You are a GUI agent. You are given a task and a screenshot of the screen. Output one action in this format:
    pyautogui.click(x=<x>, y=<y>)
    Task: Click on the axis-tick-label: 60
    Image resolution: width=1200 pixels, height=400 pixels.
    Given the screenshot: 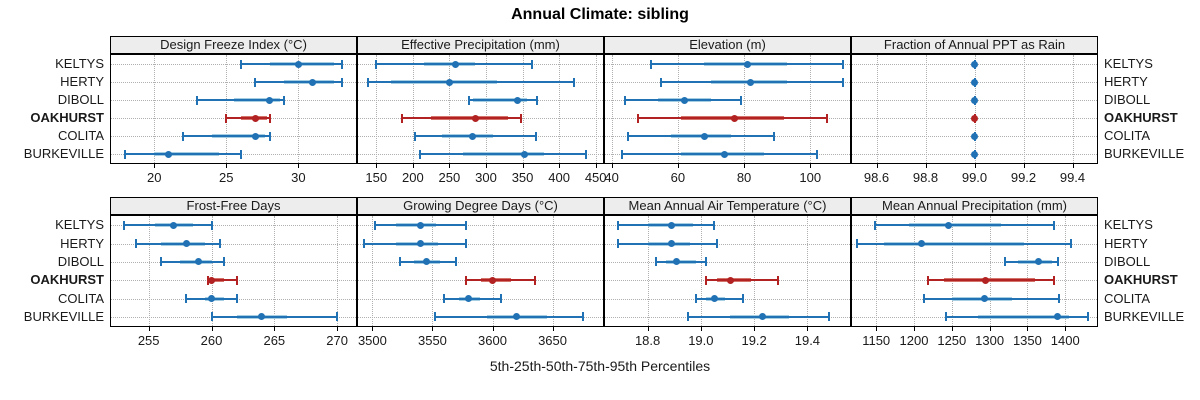 What is the action you would take?
    pyautogui.click(x=678, y=177)
    